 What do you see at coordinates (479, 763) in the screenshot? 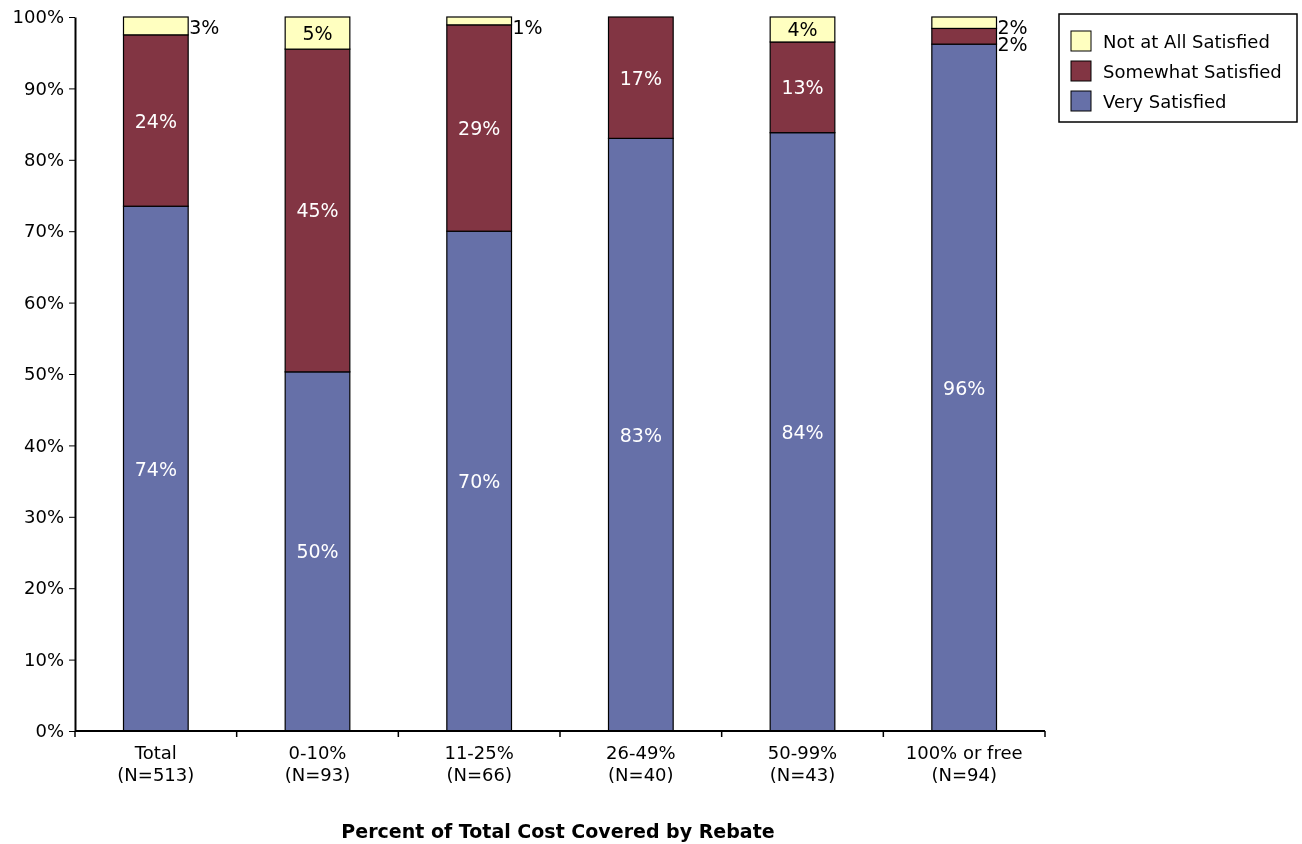
I see `x-tick-label: 11-25% (N=66)` at bounding box center [479, 763].